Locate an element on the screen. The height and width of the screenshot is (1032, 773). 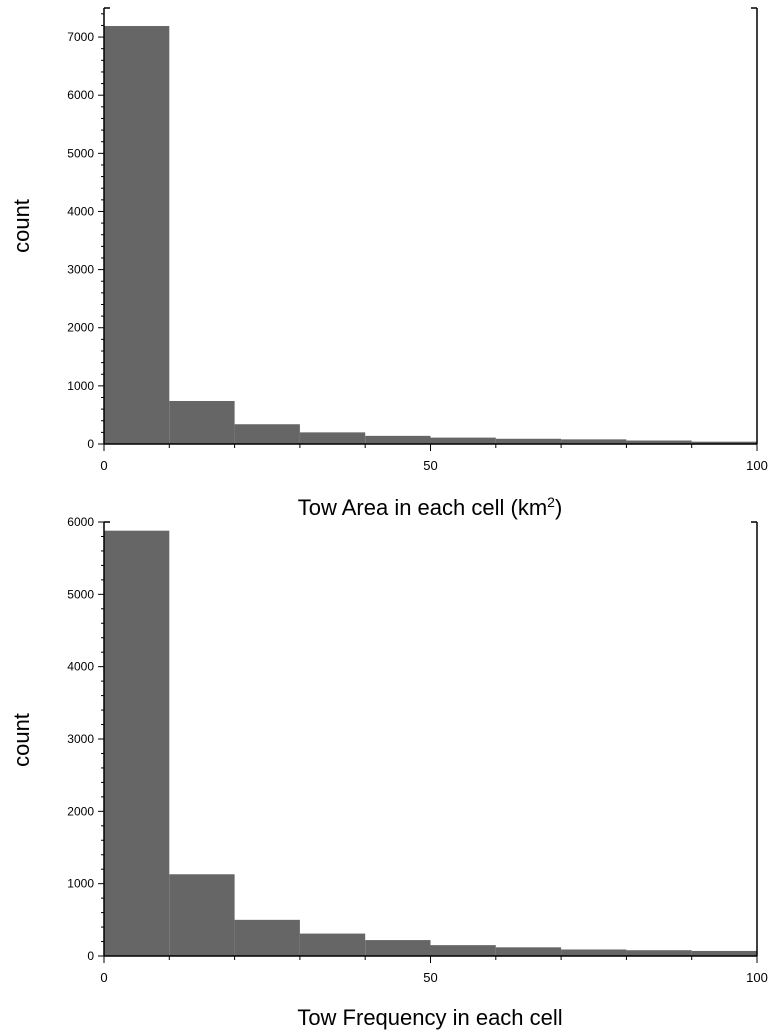
tow-frequency-y-ticks: 0 1000 2000 3000 4000 5000 6000 is located at coordinates (85, 739).